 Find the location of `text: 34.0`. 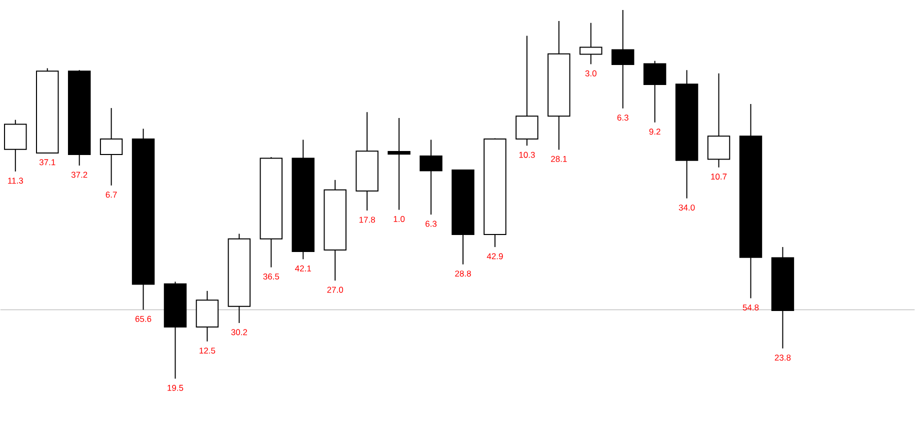

text: 34.0 is located at coordinates (686, 207).